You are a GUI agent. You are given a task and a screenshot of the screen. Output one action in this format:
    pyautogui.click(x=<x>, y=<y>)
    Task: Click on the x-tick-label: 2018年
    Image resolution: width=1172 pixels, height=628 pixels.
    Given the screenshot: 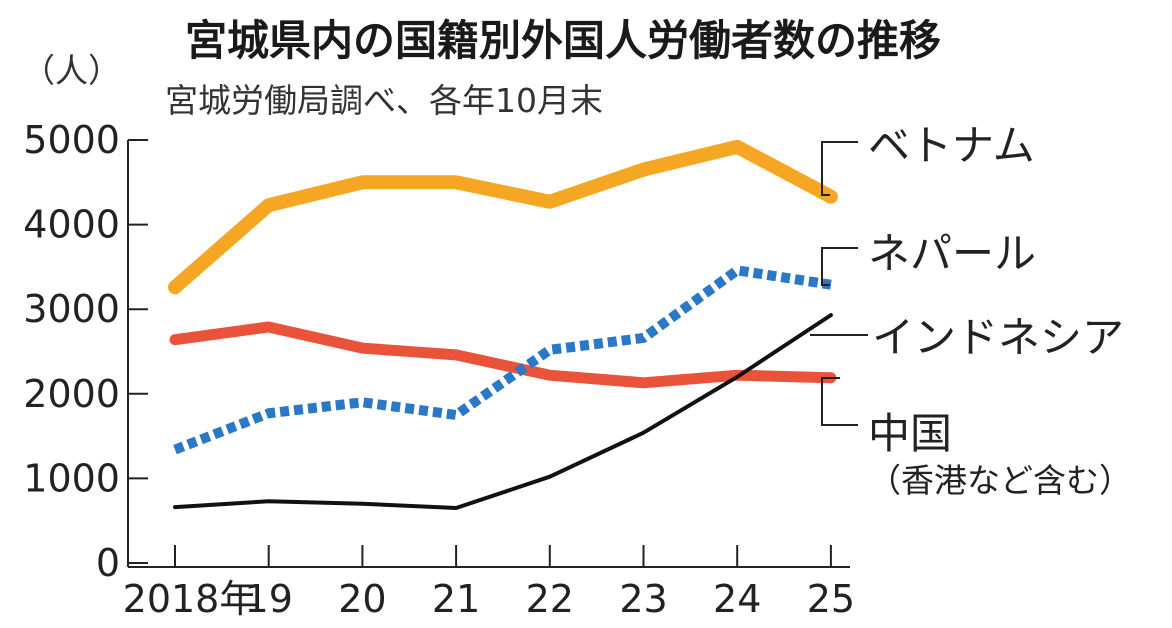 What is the action you would take?
    pyautogui.click(x=190, y=599)
    